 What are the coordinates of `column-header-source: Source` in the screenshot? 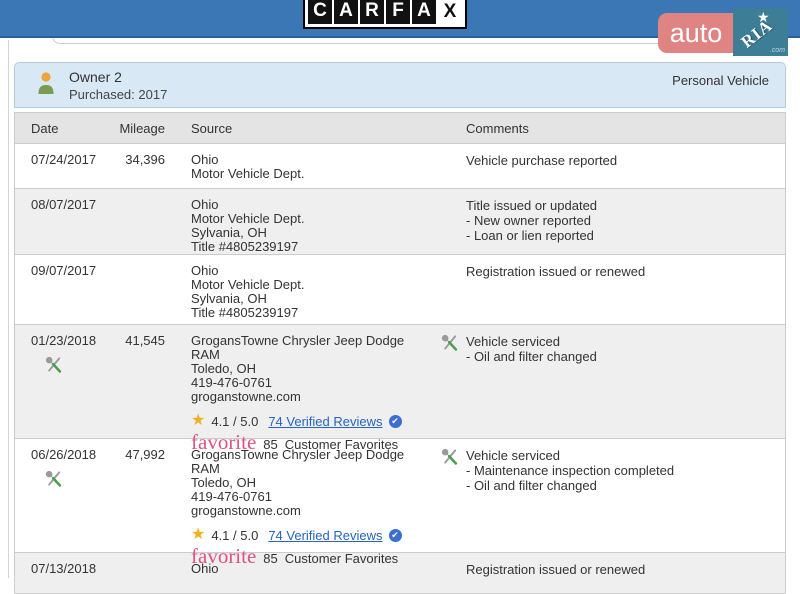 It's located at (212, 128).